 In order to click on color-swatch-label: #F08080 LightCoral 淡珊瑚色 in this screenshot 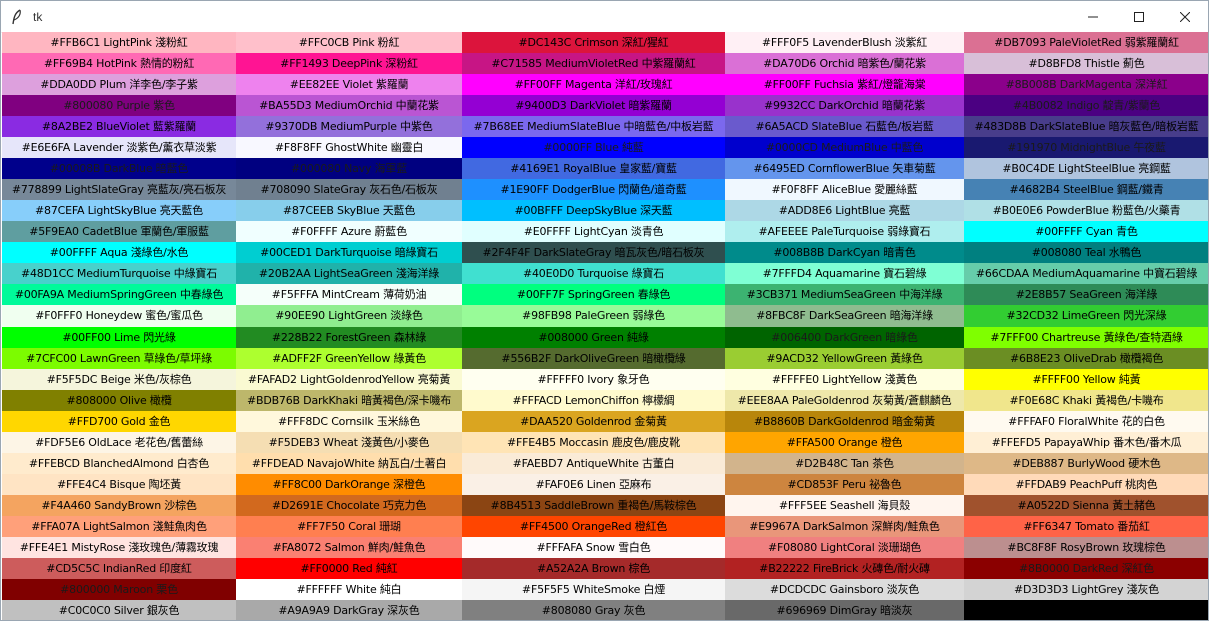, I will do `click(844, 547)`.